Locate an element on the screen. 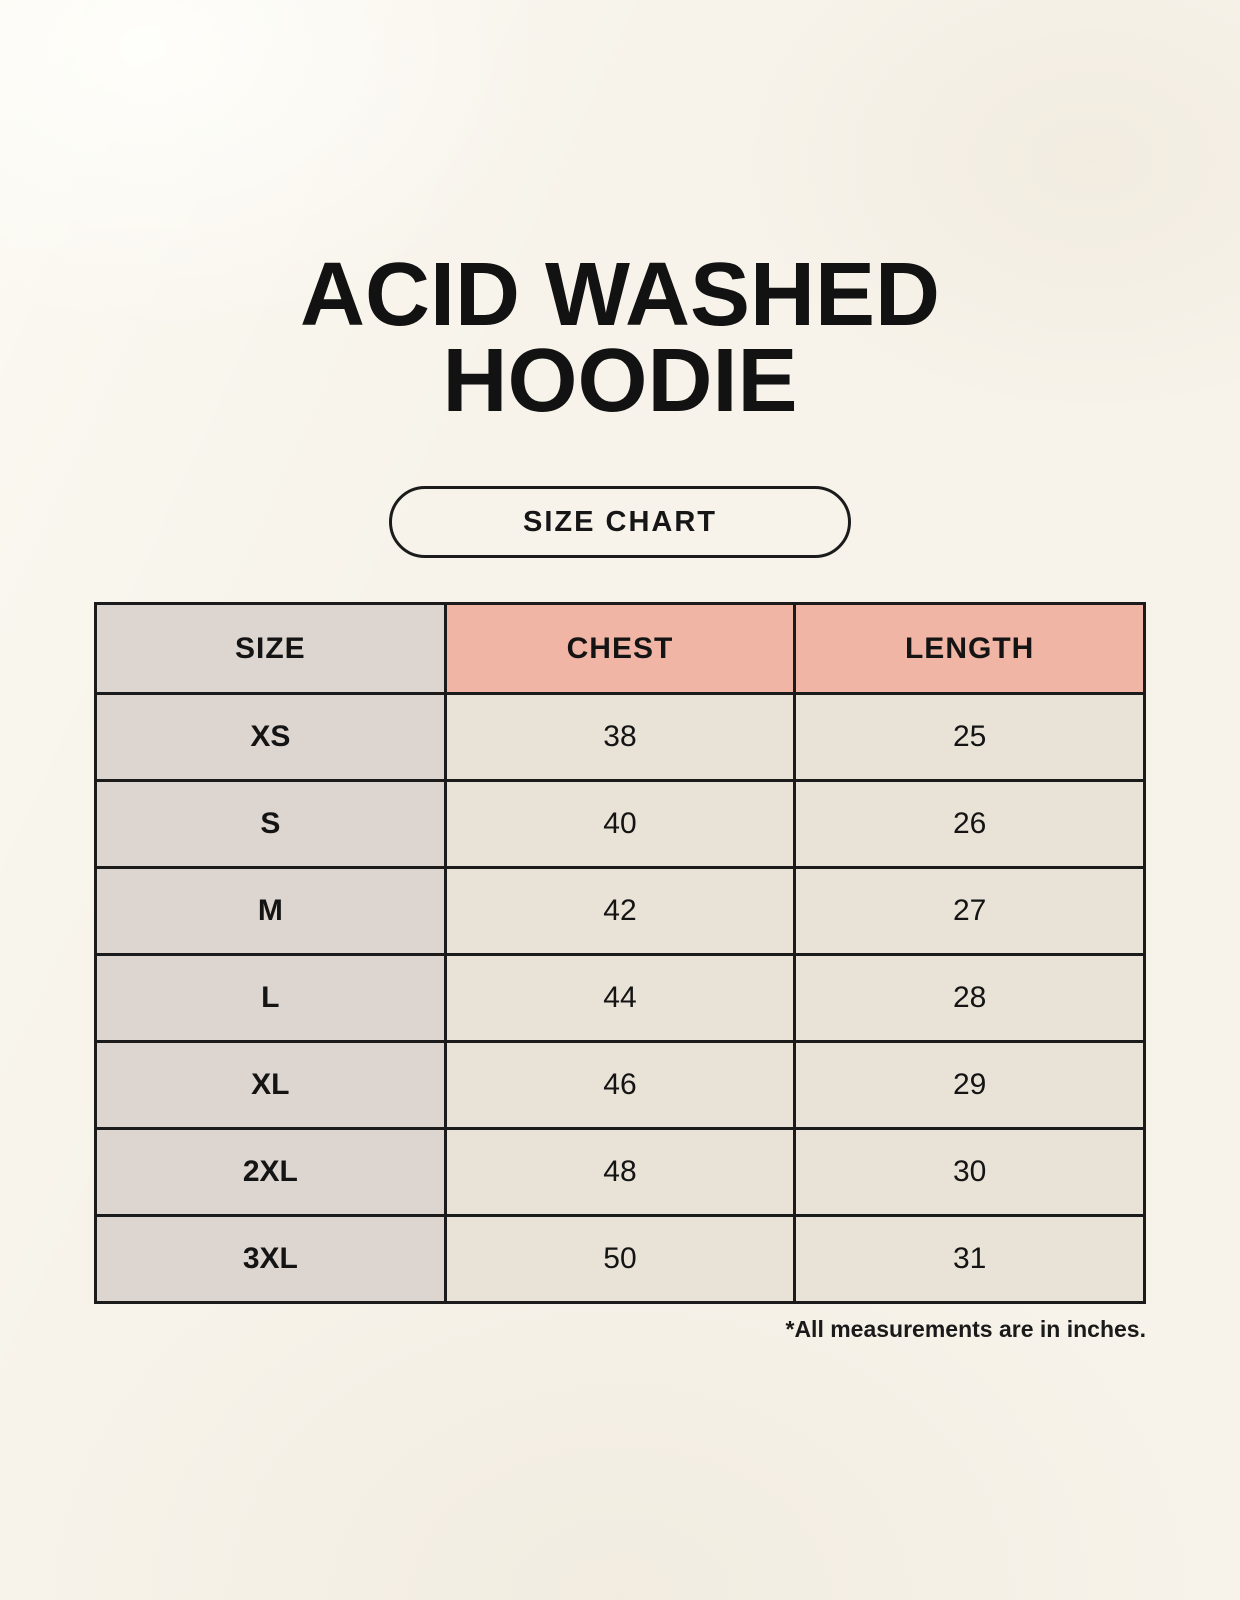 This screenshot has height=1600, width=1240. measurements-footnote: *All measurements are in inches. is located at coordinates (966, 1329).